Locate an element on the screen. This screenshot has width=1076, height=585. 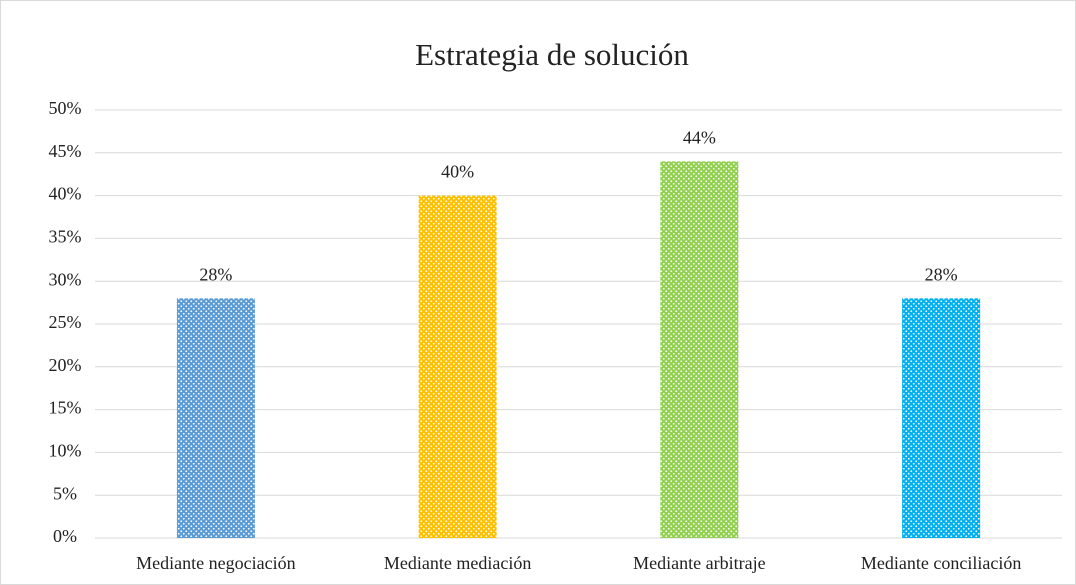
y-tick-label: 30% is located at coordinates (65, 279).